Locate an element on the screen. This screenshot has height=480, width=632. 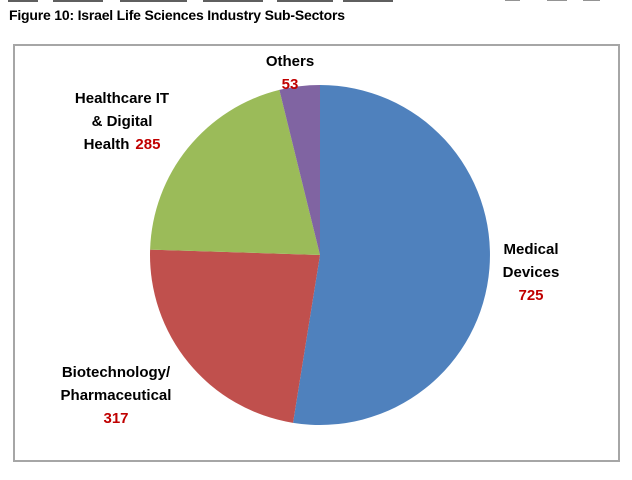
slice-label-healthcare-it: Healthcare IT & Digital Health 285 is located at coordinates (122, 121).